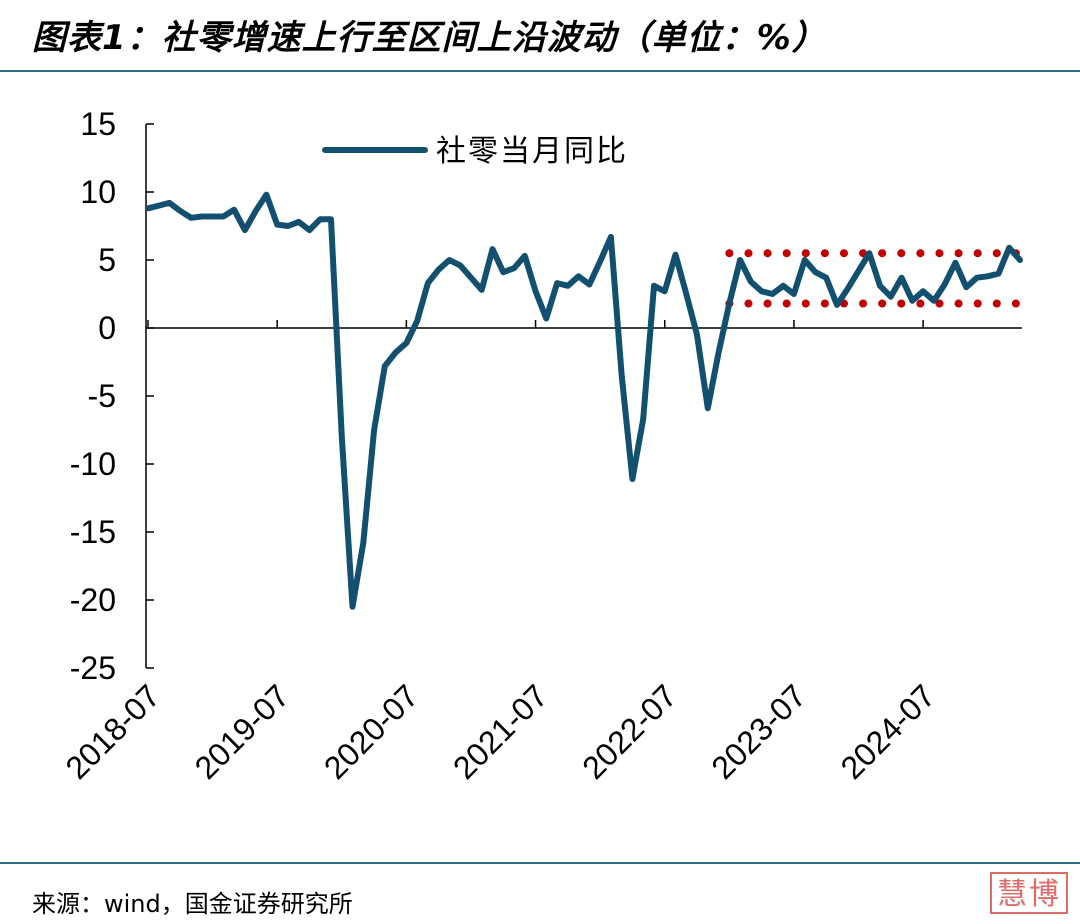  Describe the element at coordinates (540, 863) in the screenshot. I see `source-divider` at that location.